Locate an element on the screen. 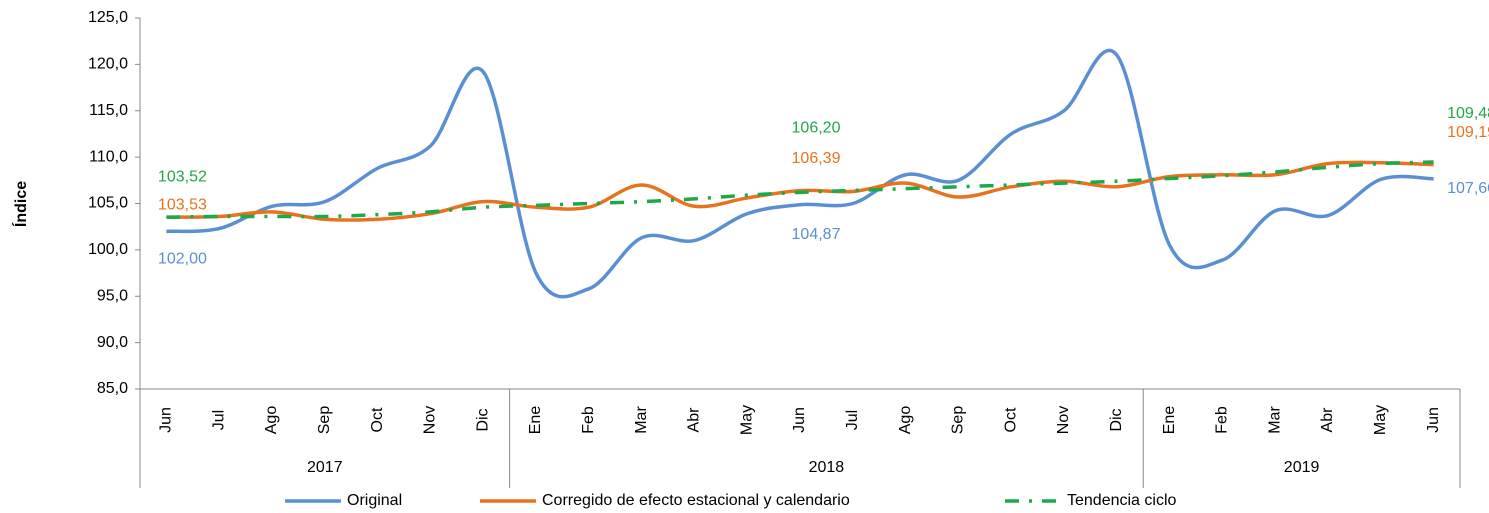 This screenshot has height=513, width=1489. data-label: 109,48 is located at coordinates (1468, 113).